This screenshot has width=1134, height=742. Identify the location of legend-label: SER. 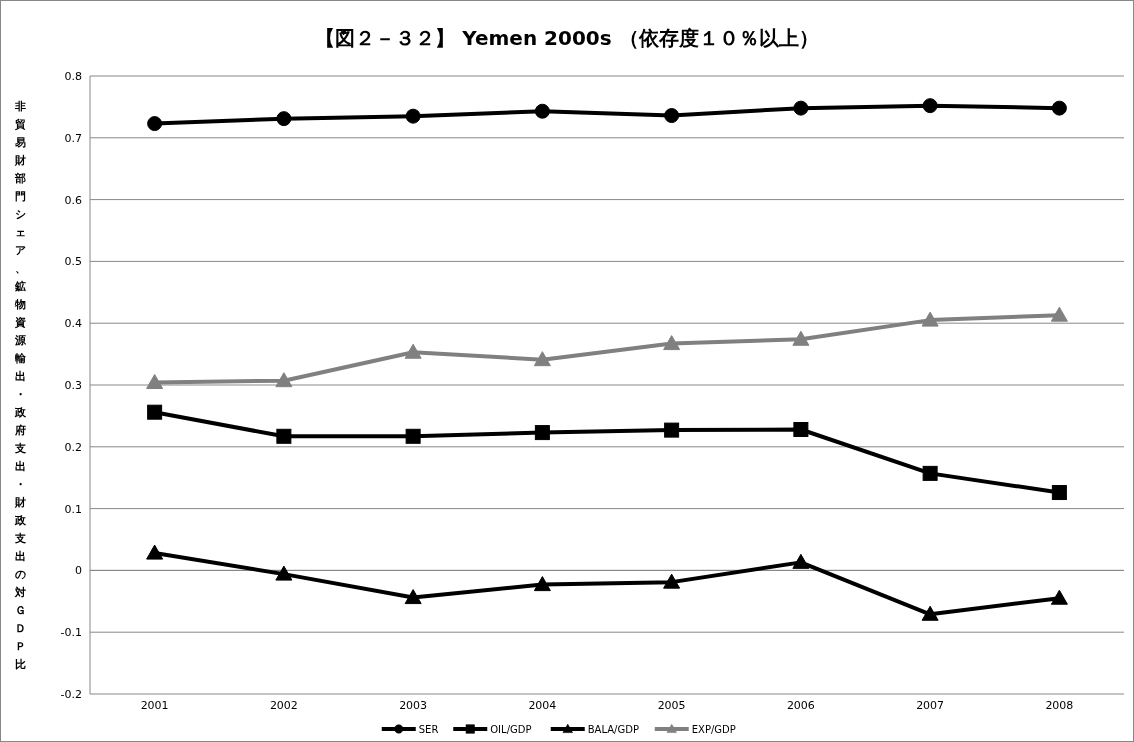
(428, 729).